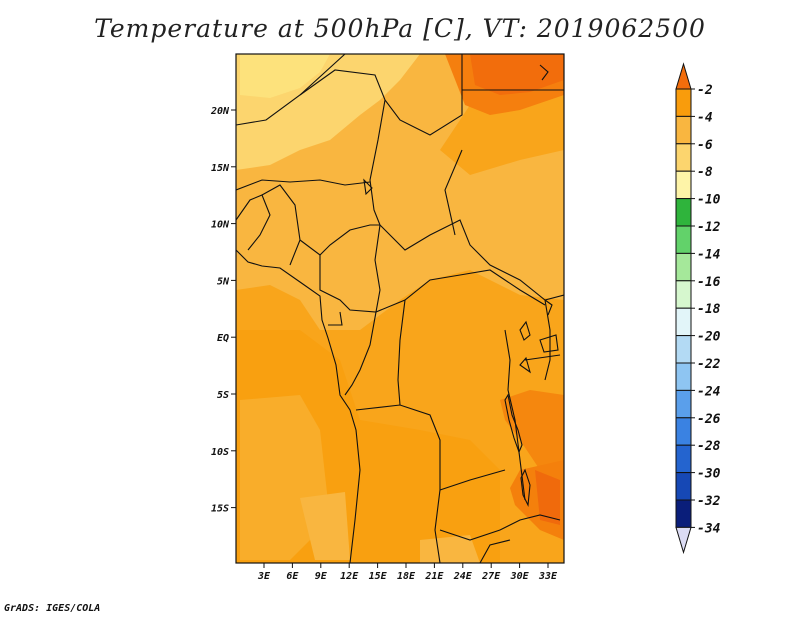 Image resolution: width=800 pixels, height=618 pixels. What do you see at coordinates (223, 310) in the screenshot?
I see `latitude-axis: 20N 15N 10N 5N EQ 5S 10S 15S` at bounding box center [223, 310].